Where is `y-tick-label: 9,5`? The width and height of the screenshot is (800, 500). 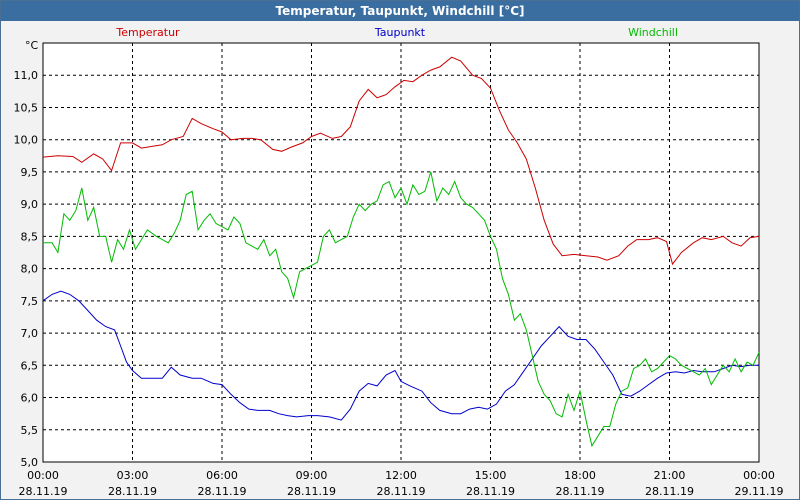 y-tick-label: 9,5 is located at coordinates (30, 172).